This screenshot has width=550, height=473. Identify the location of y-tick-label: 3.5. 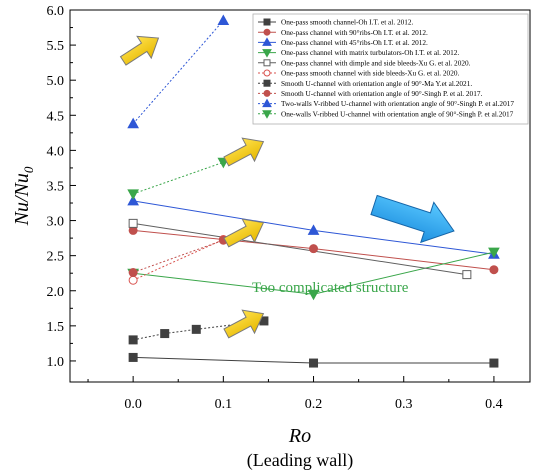
(56, 186).